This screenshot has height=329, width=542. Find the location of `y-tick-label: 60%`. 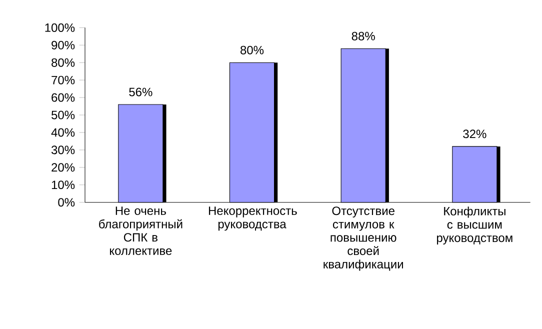

y-tick-label: 60% is located at coordinates (63, 97).